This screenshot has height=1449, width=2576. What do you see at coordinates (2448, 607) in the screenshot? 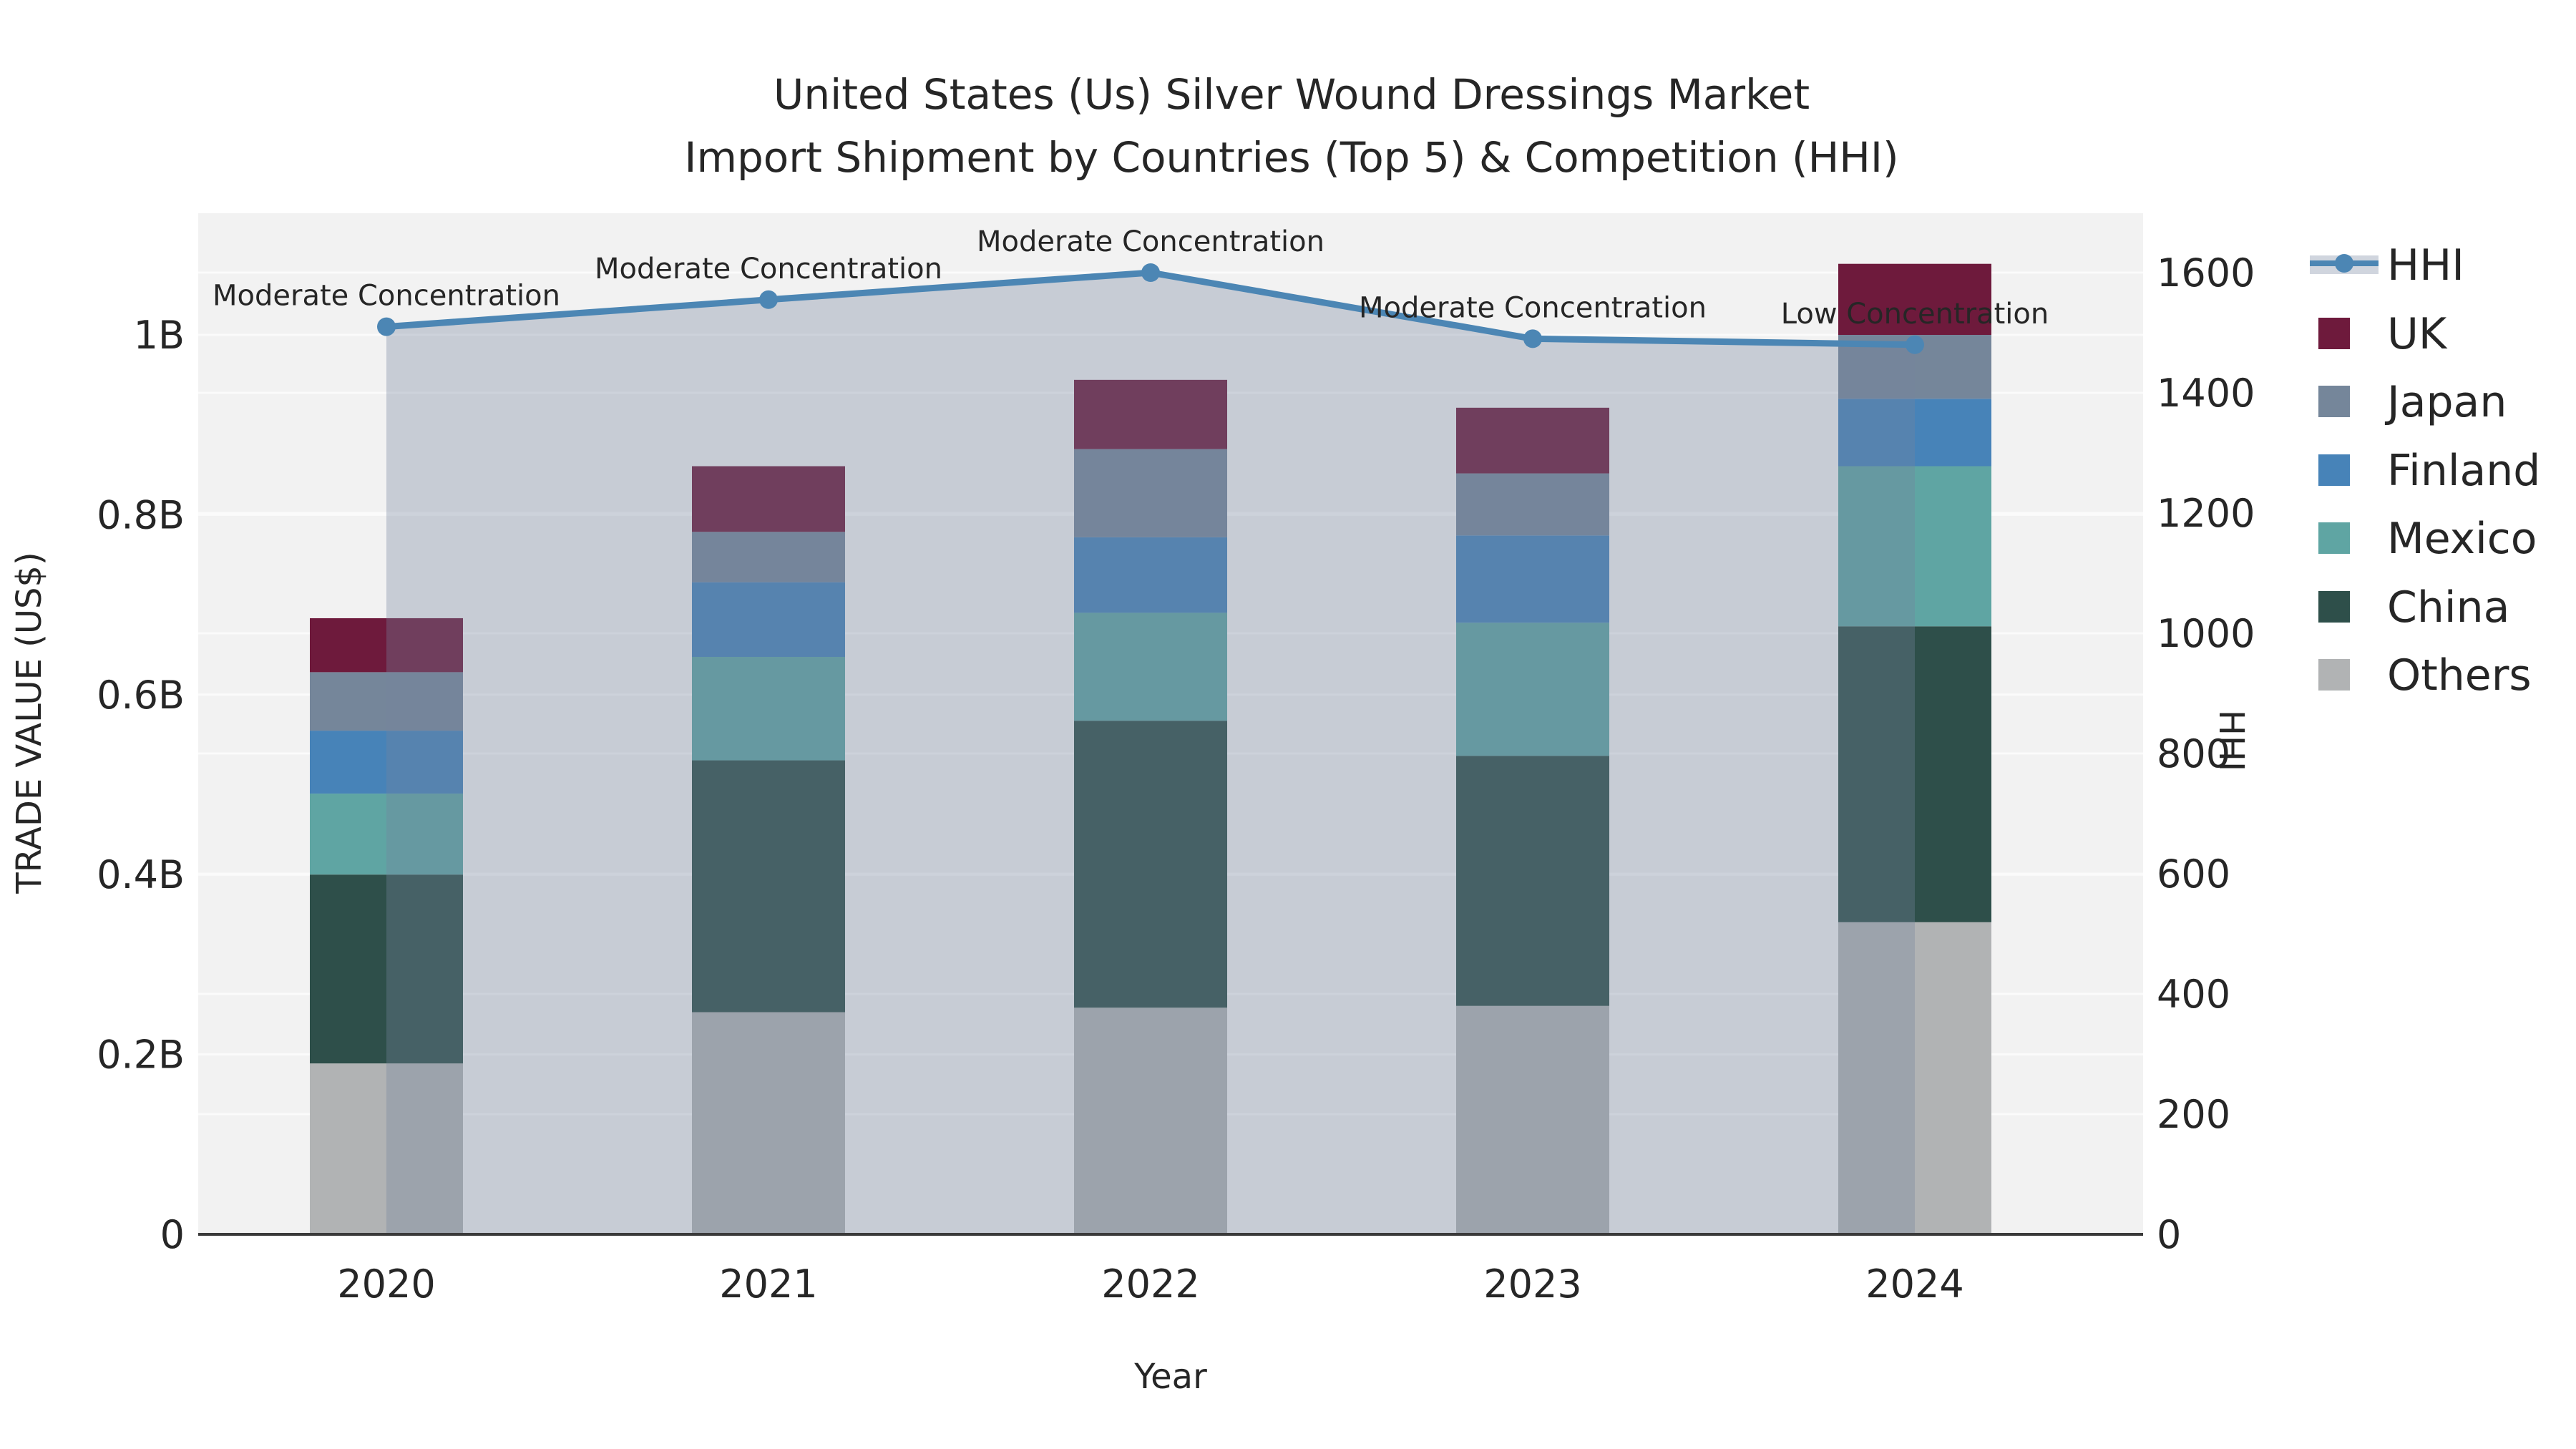
I see `legend-label-china: China` at bounding box center [2448, 607].